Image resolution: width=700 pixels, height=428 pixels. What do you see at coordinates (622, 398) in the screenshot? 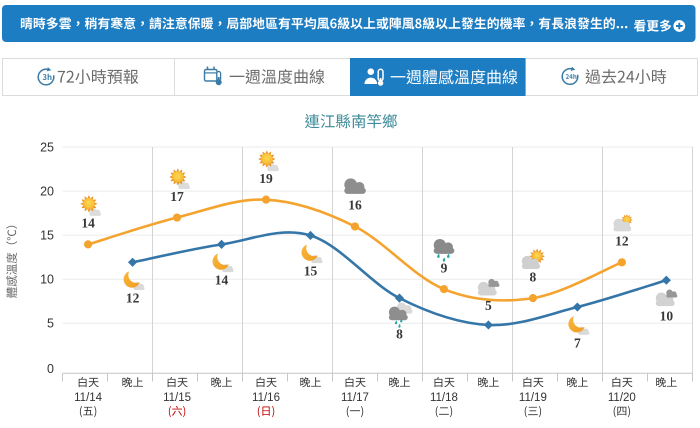
I see `svg-text: 11/20` at bounding box center [622, 398].